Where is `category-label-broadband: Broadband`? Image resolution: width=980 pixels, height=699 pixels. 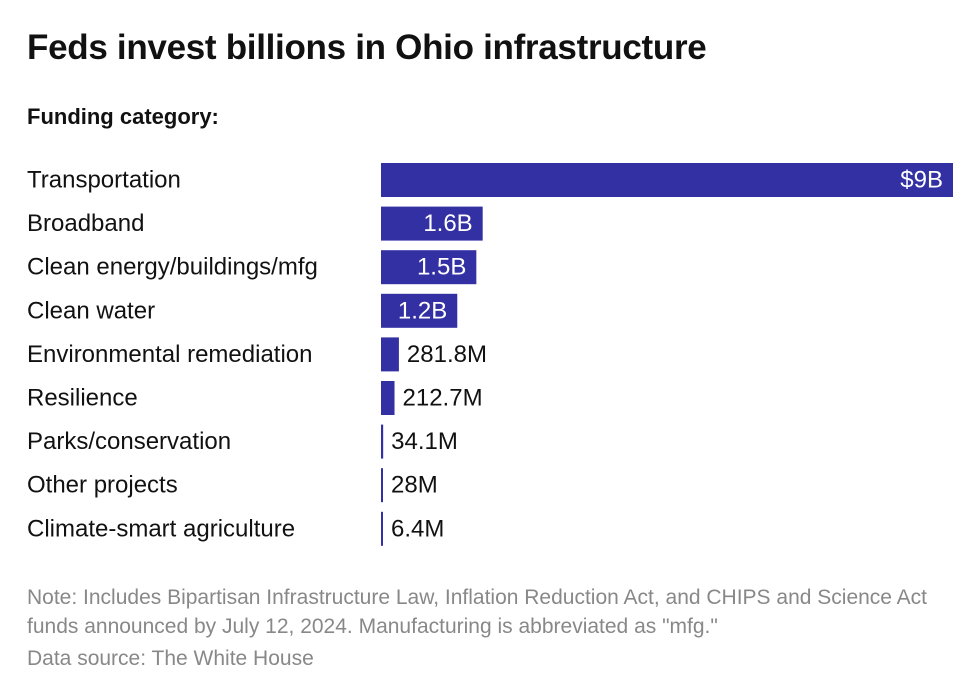
category-label-broadband: Broadband is located at coordinates (85, 223).